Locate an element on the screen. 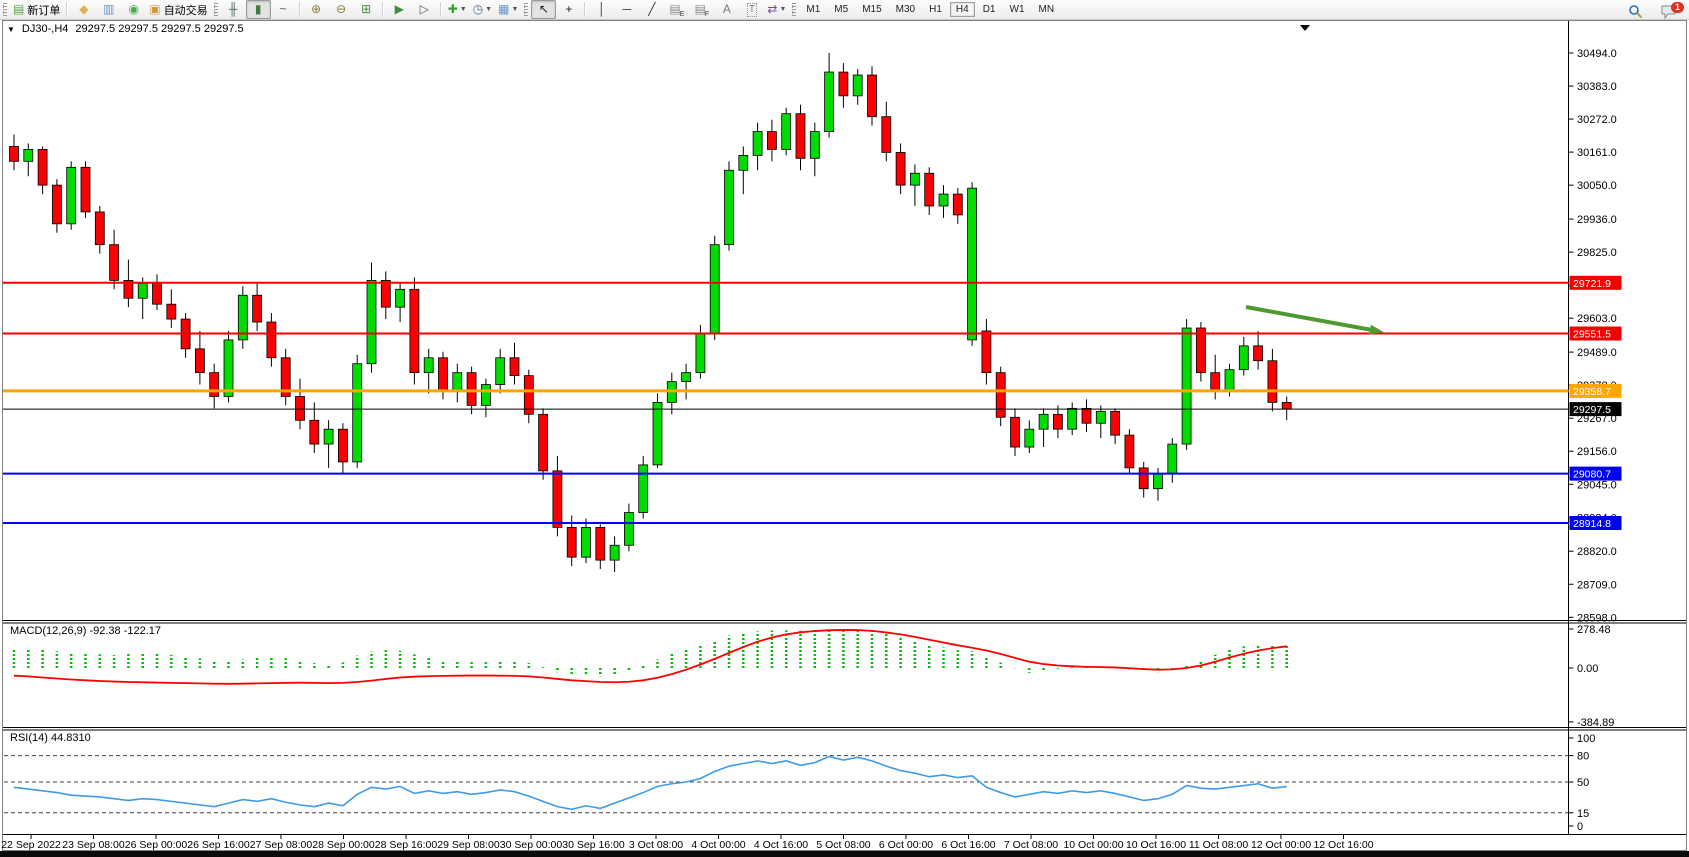 This screenshot has width=1689, height=857. chart-dropdown-icon: ▼ is located at coordinates (11, 29).